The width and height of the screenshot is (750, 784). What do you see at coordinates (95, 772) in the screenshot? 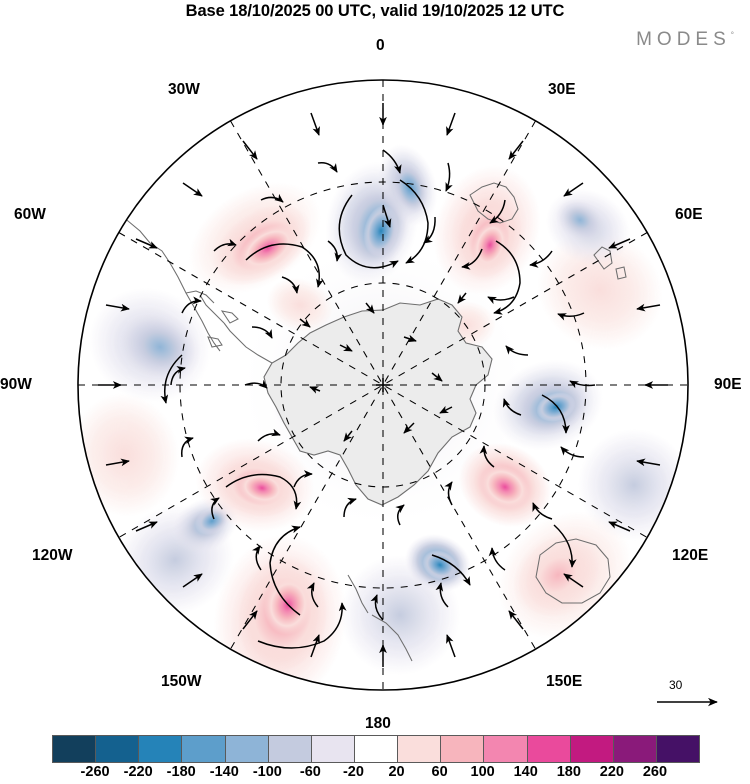
I see `colorbar-tick--260: -260` at bounding box center [95, 772].